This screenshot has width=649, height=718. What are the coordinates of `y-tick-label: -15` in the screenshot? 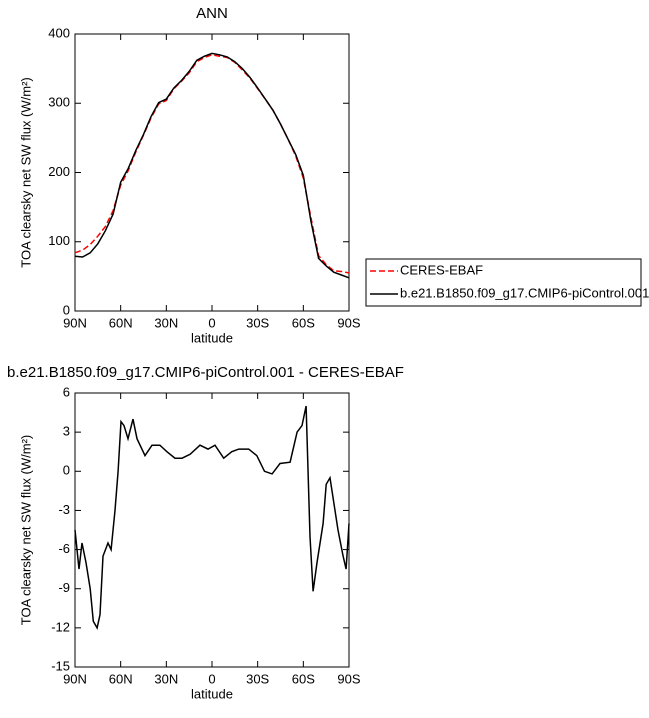 It's located at (60, 665).